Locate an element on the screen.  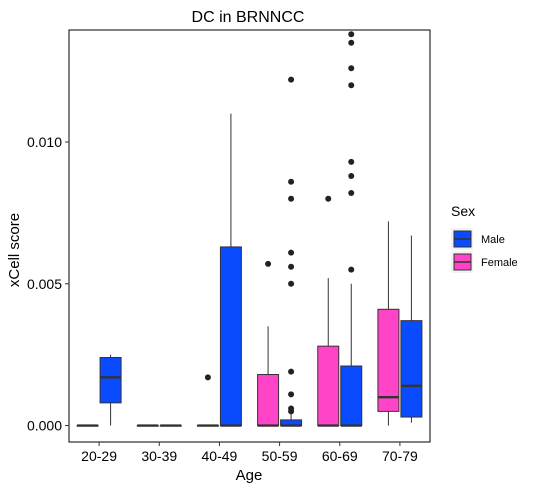
x-tick-label: 70-79 is located at coordinates (400, 456).